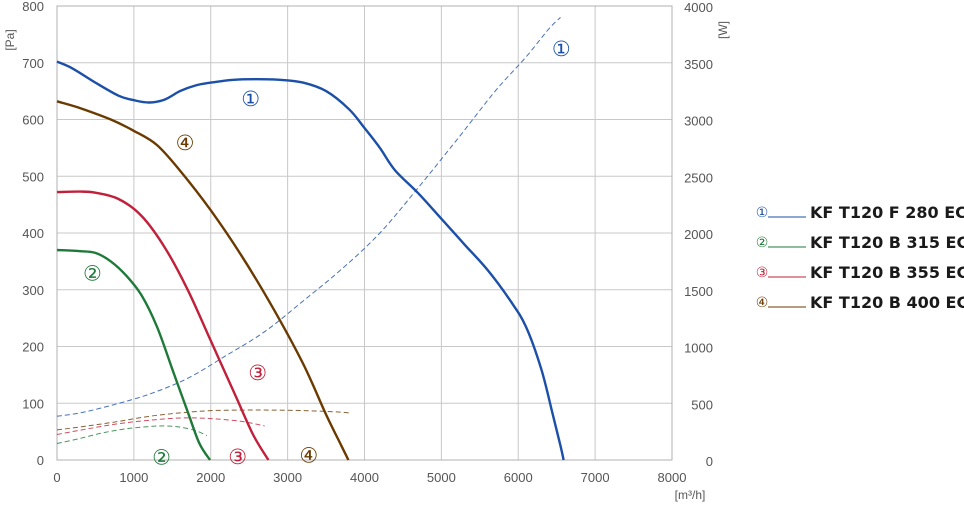  What do you see at coordinates (698, 177) in the screenshot?
I see `right-tick-label: 2500` at bounding box center [698, 177].